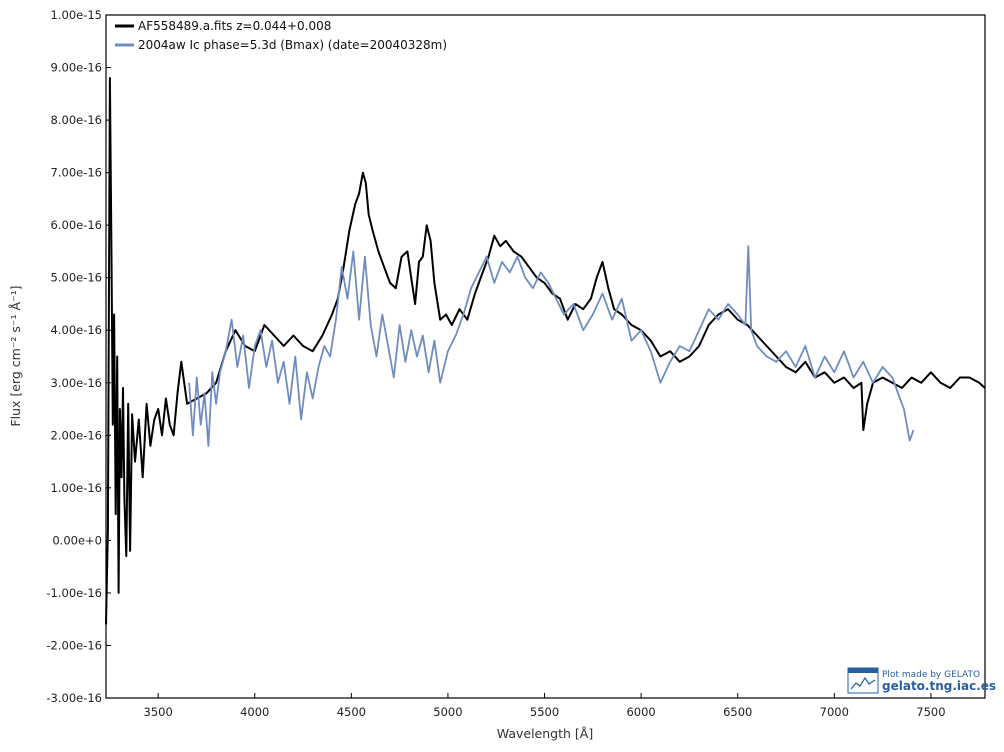  I want to click on y-tick-label: -3.00e-16, so click(74, 698).